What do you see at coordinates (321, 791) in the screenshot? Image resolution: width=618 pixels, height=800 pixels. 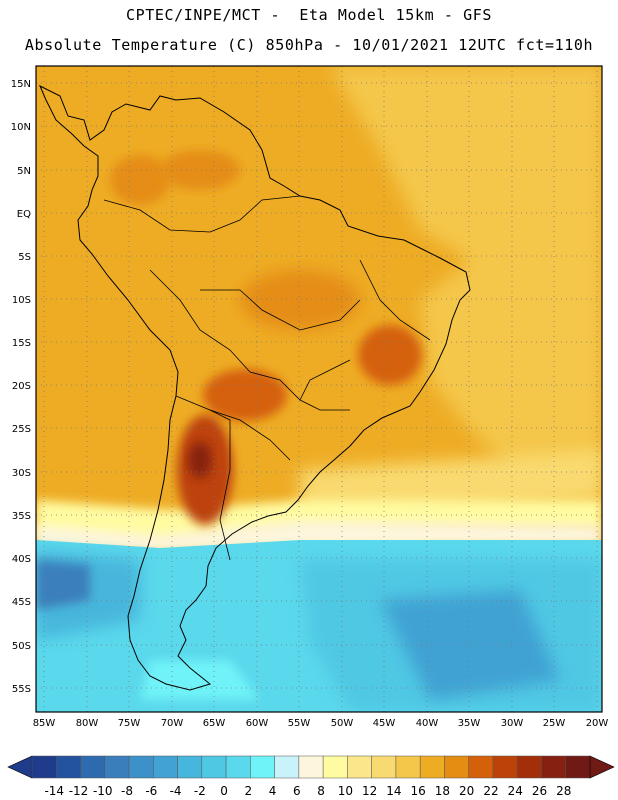 I see `colorbar-label: 8` at bounding box center [321, 791].